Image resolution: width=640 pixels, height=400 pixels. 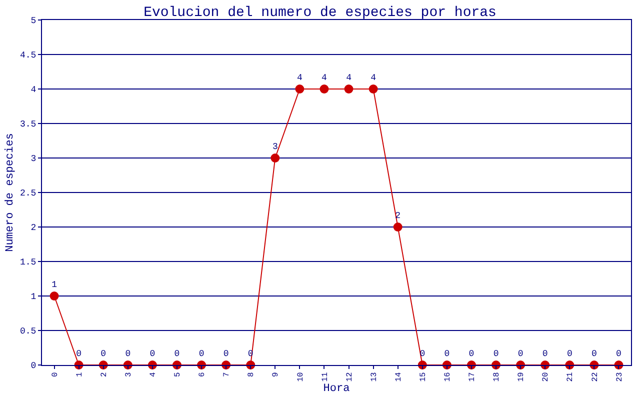 I want to click on x-tick-label: 9, so click(x=276, y=375).